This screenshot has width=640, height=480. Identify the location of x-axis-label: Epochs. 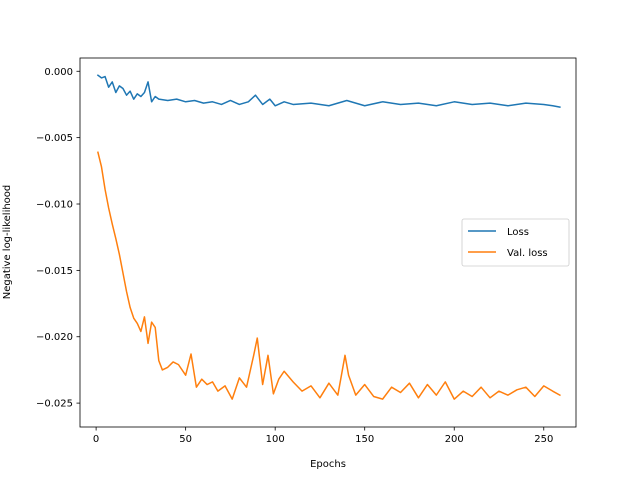
(328, 464).